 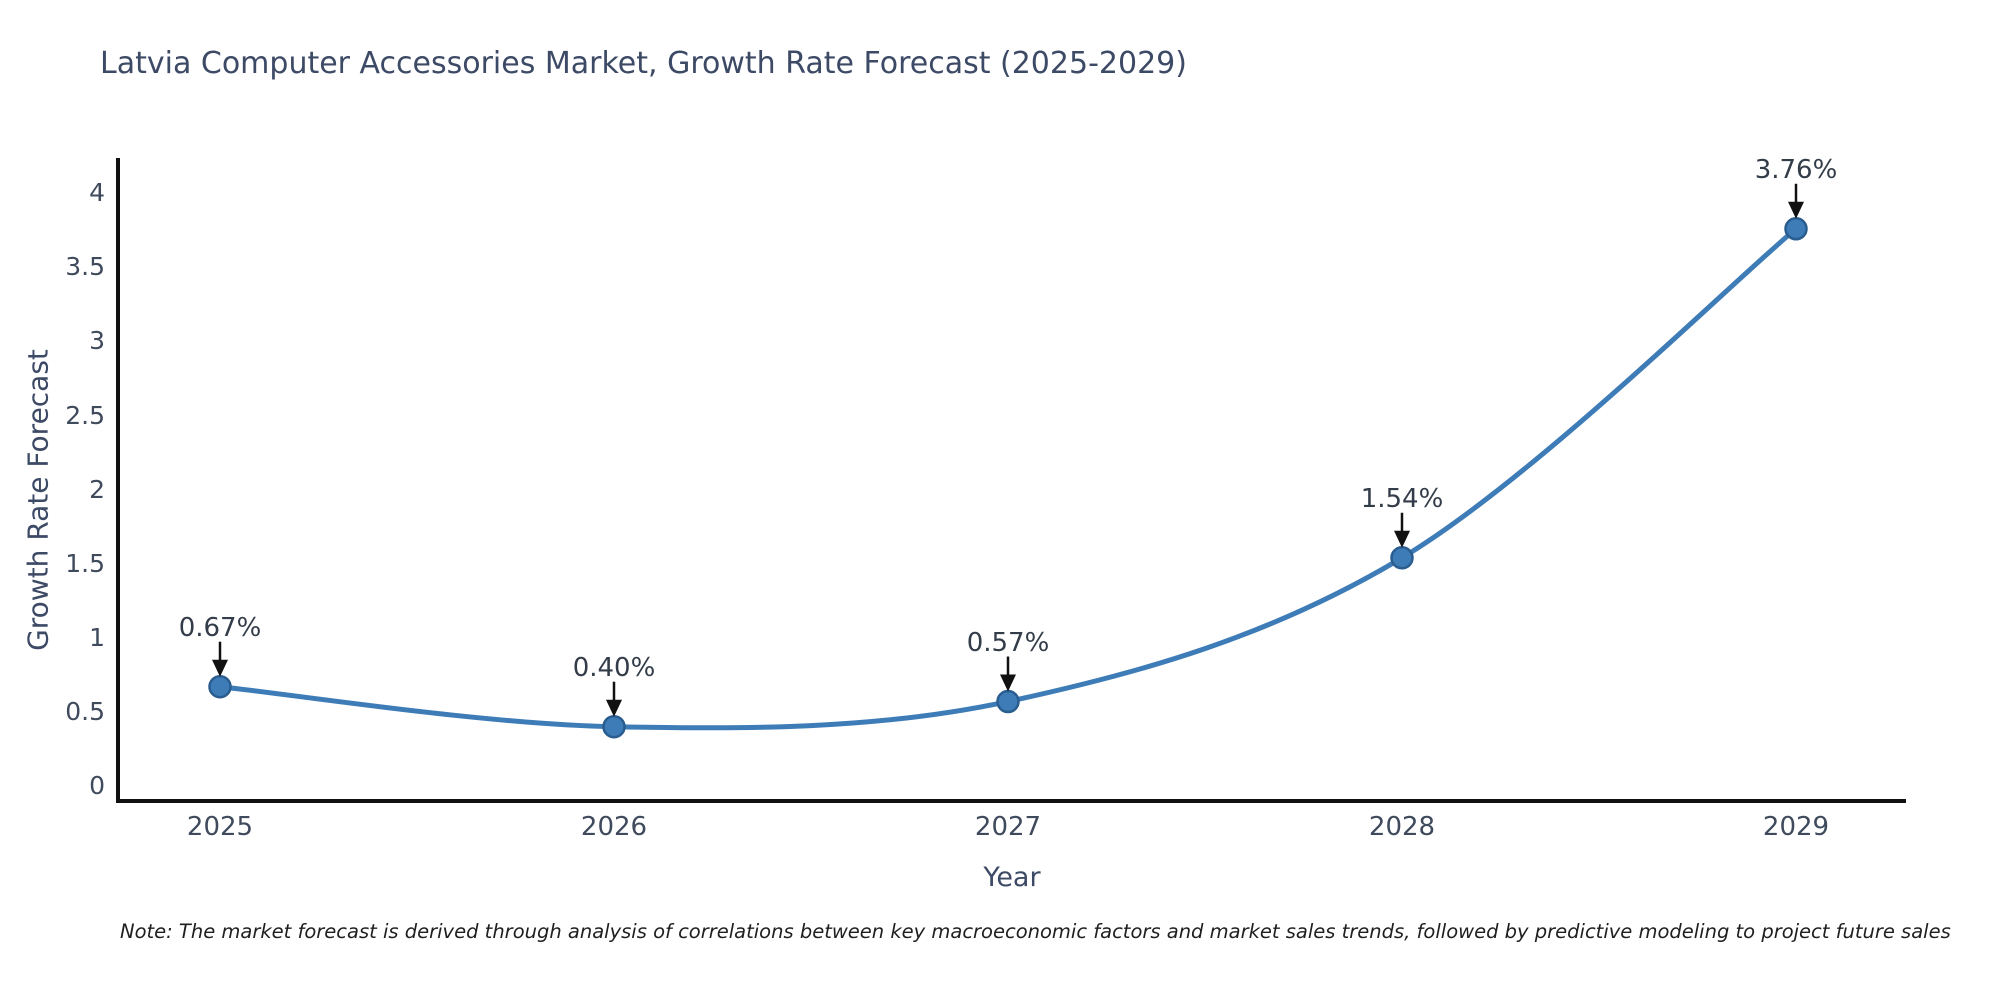 I want to click on x-tick-label: 2025, so click(x=220, y=827).